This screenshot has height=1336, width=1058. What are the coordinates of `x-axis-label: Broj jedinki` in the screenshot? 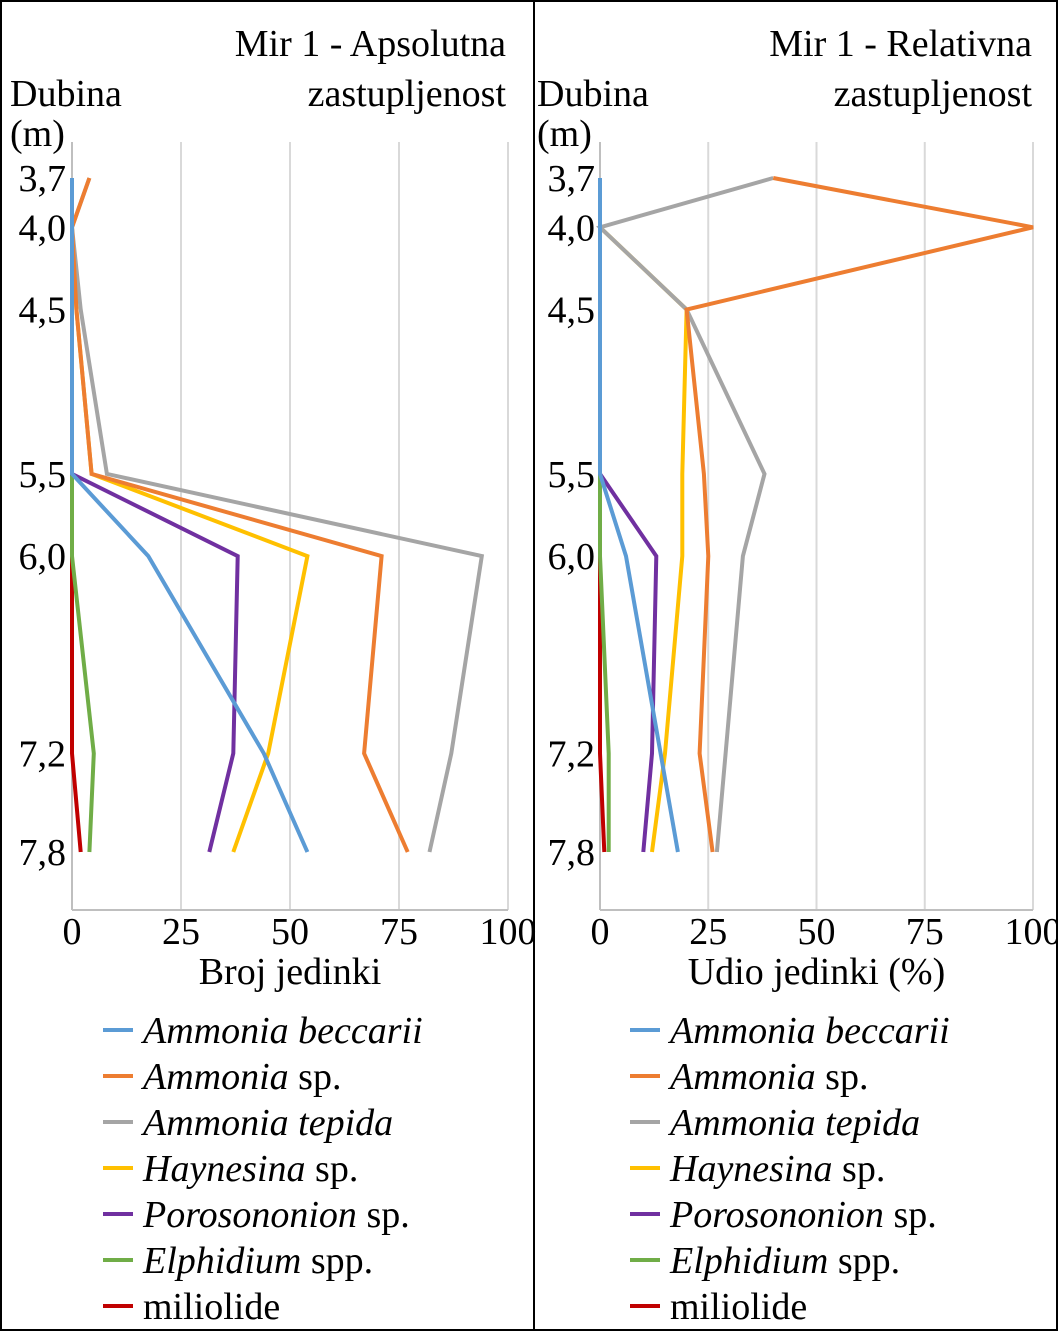 It's located at (290, 972).